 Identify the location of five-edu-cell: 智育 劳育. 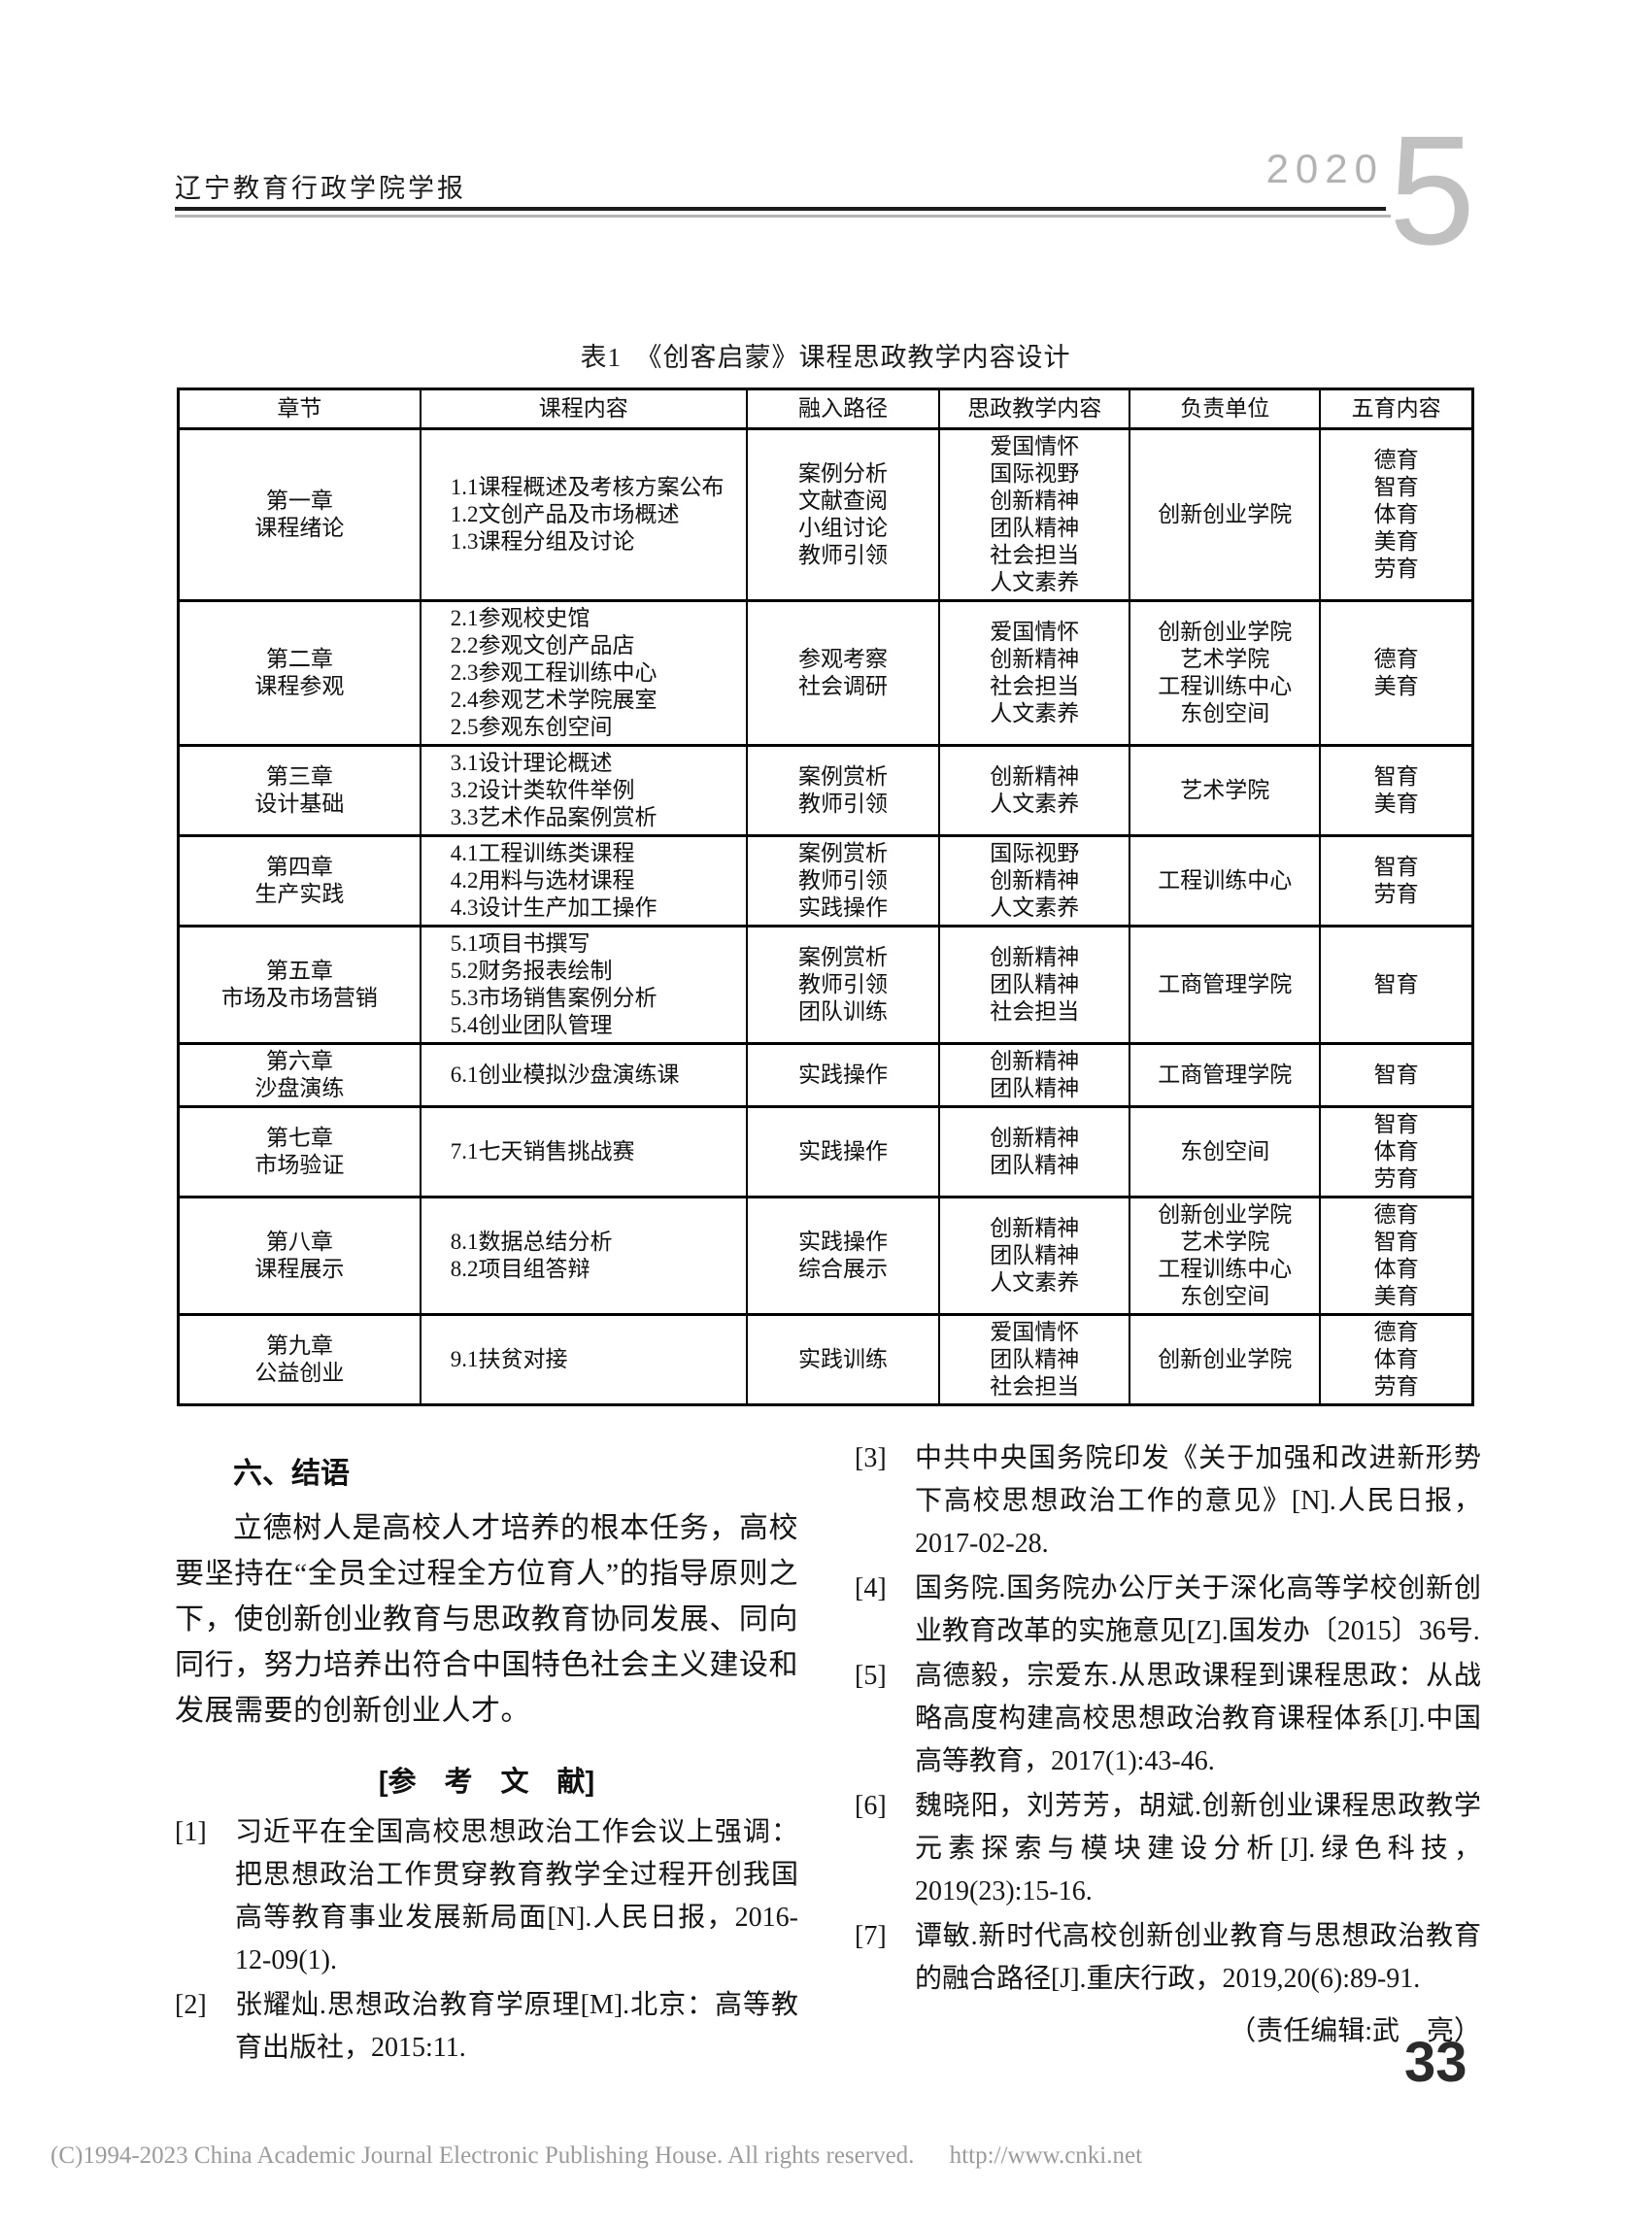
(1396, 881).